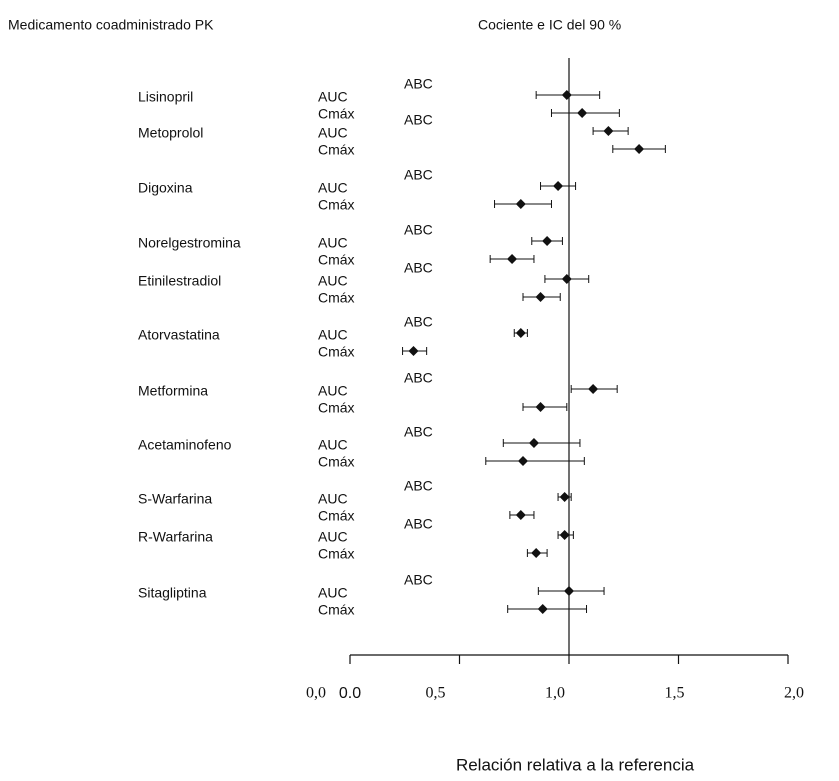 This screenshot has height=781, width=839. Describe the element at coordinates (189, 243) in the screenshot. I see `drug-label: Norelgestromina` at that location.